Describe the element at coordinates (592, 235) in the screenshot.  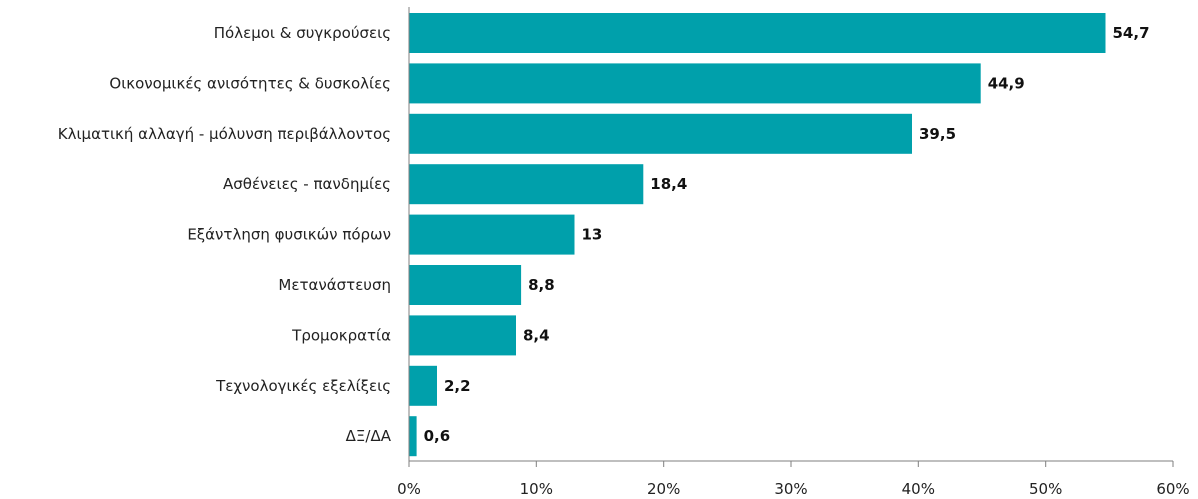
I see `value-label: 13` at that location.